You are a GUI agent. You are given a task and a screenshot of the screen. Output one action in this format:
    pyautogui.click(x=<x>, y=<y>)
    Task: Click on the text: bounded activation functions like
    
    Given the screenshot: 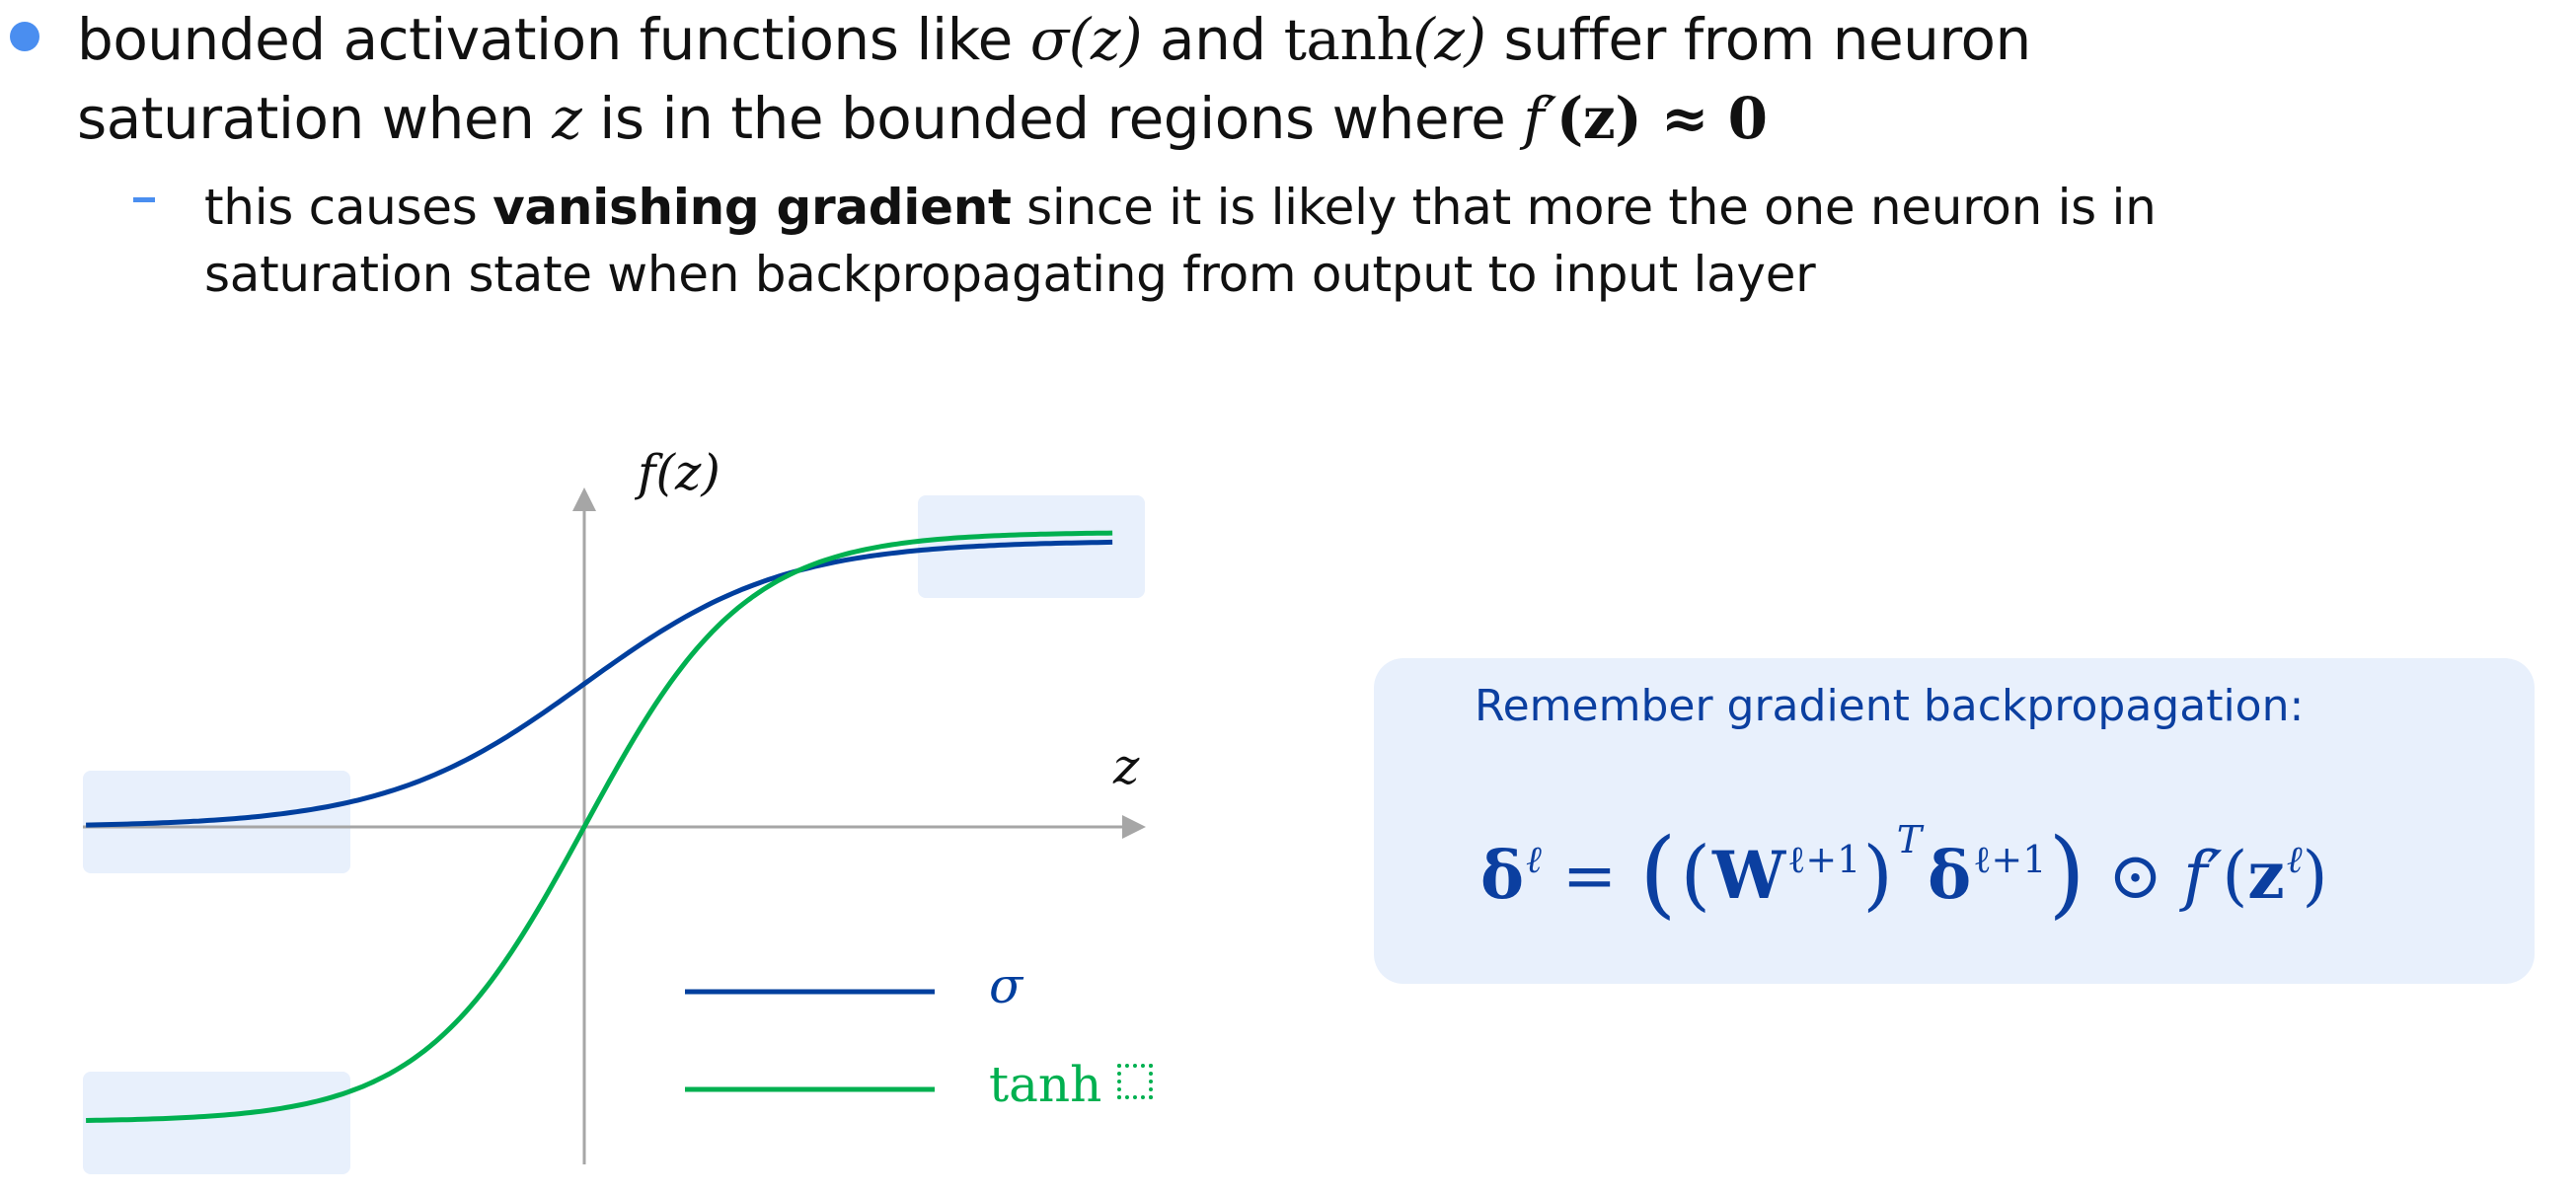 What is the action you would take?
    pyautogui.click(x=553, y=39)
    